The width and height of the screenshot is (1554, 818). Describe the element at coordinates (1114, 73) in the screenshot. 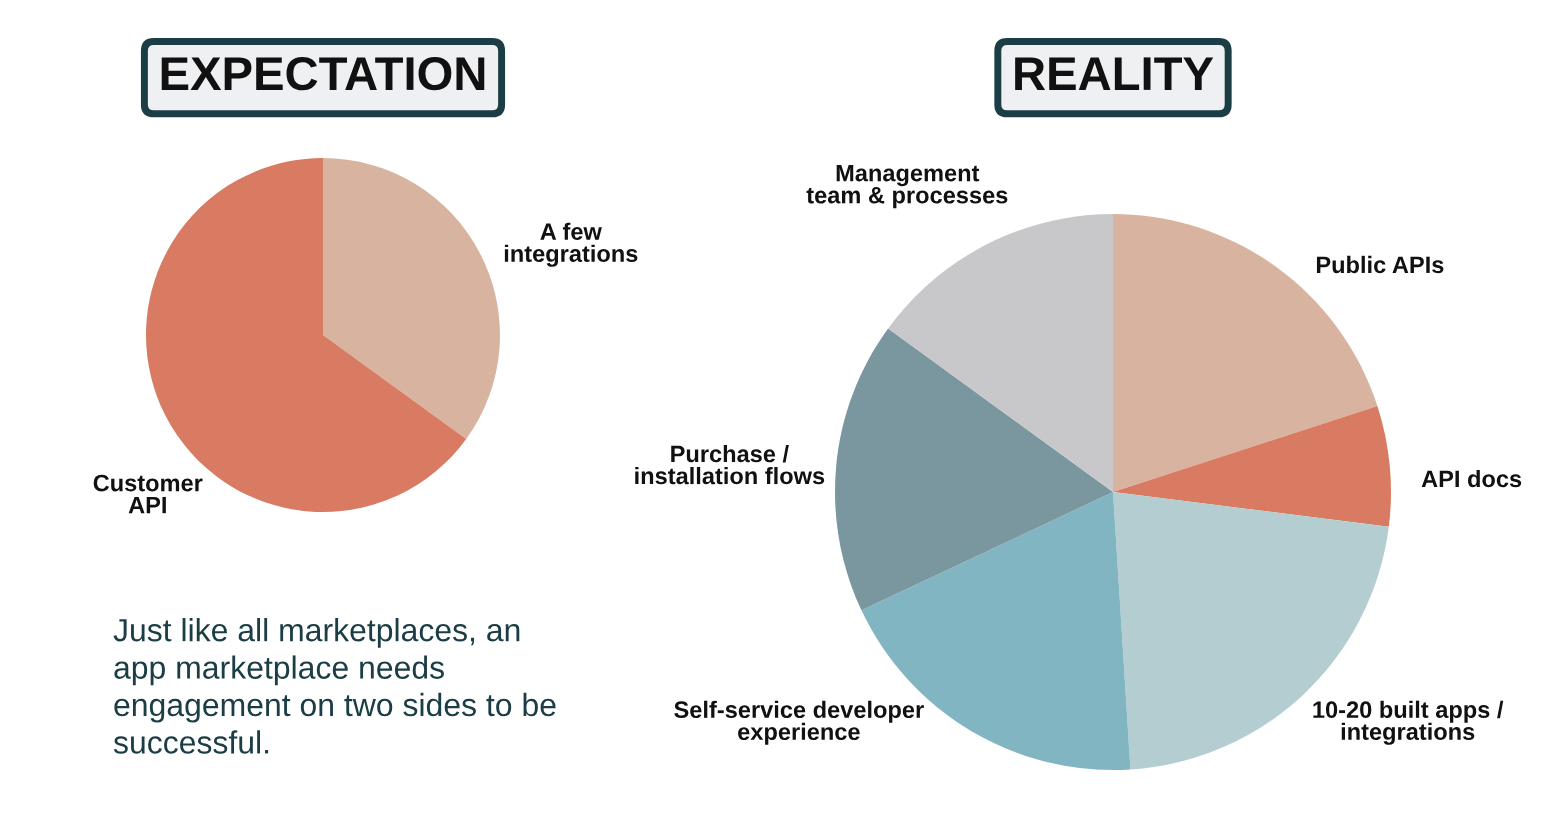

I see `chart-title: REALITY` at that location.